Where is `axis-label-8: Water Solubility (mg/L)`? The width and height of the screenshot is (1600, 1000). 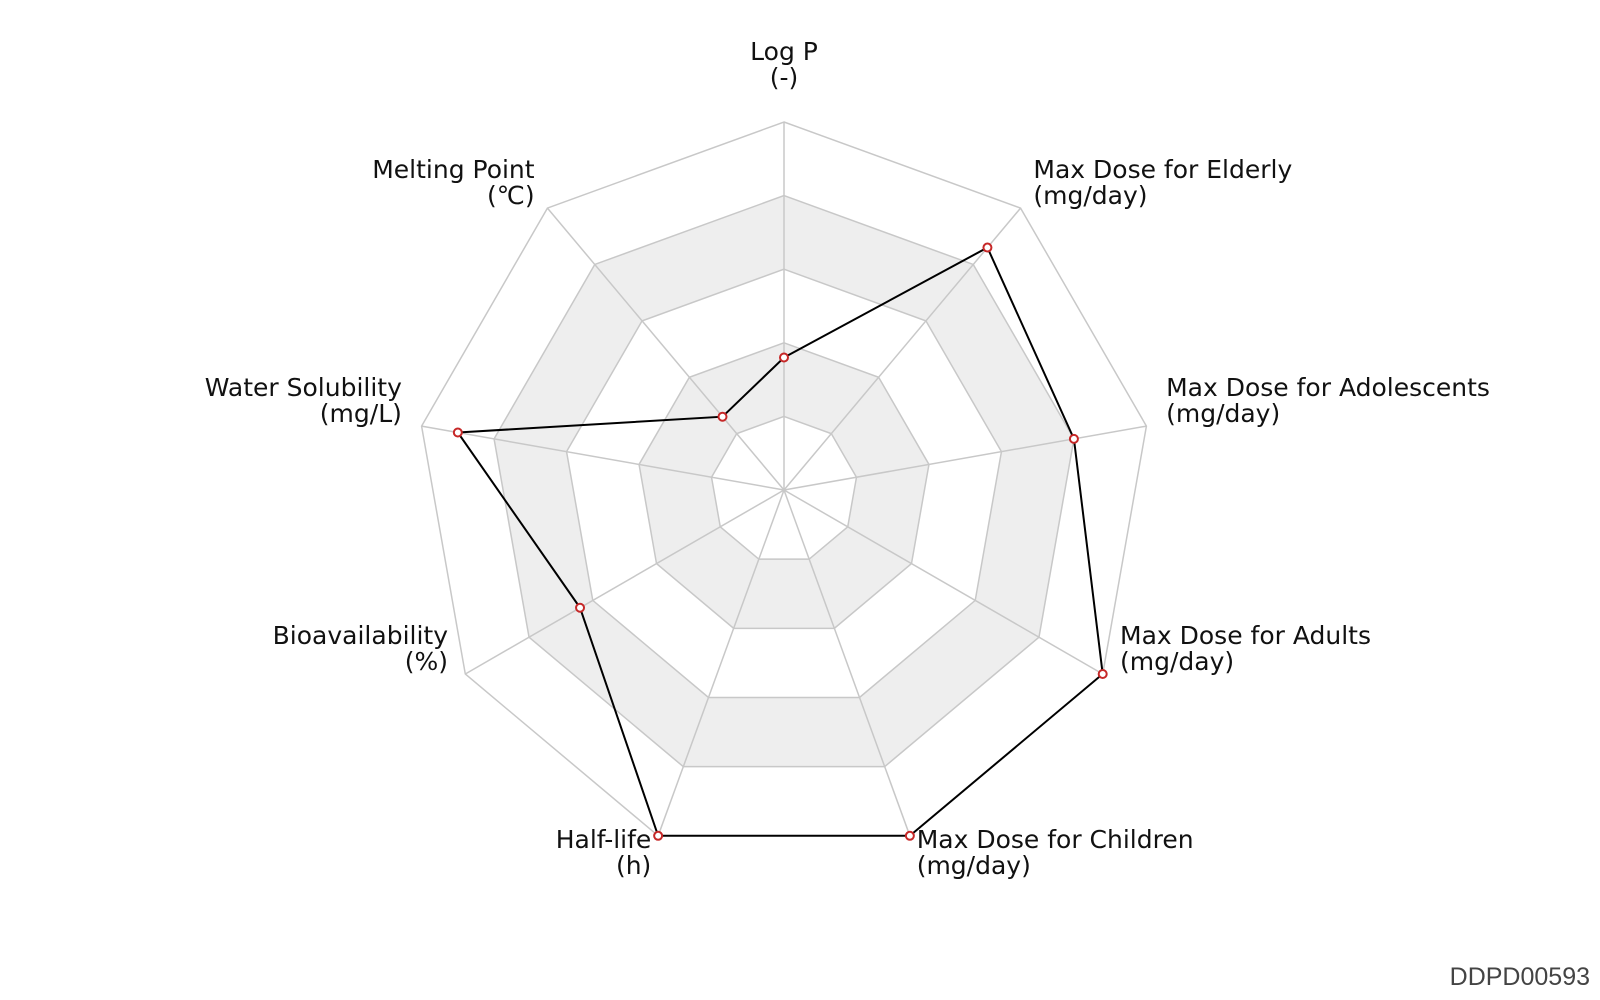 axis-label-8: Water Solubility (mg/L) is located at coordinates (303, 400).